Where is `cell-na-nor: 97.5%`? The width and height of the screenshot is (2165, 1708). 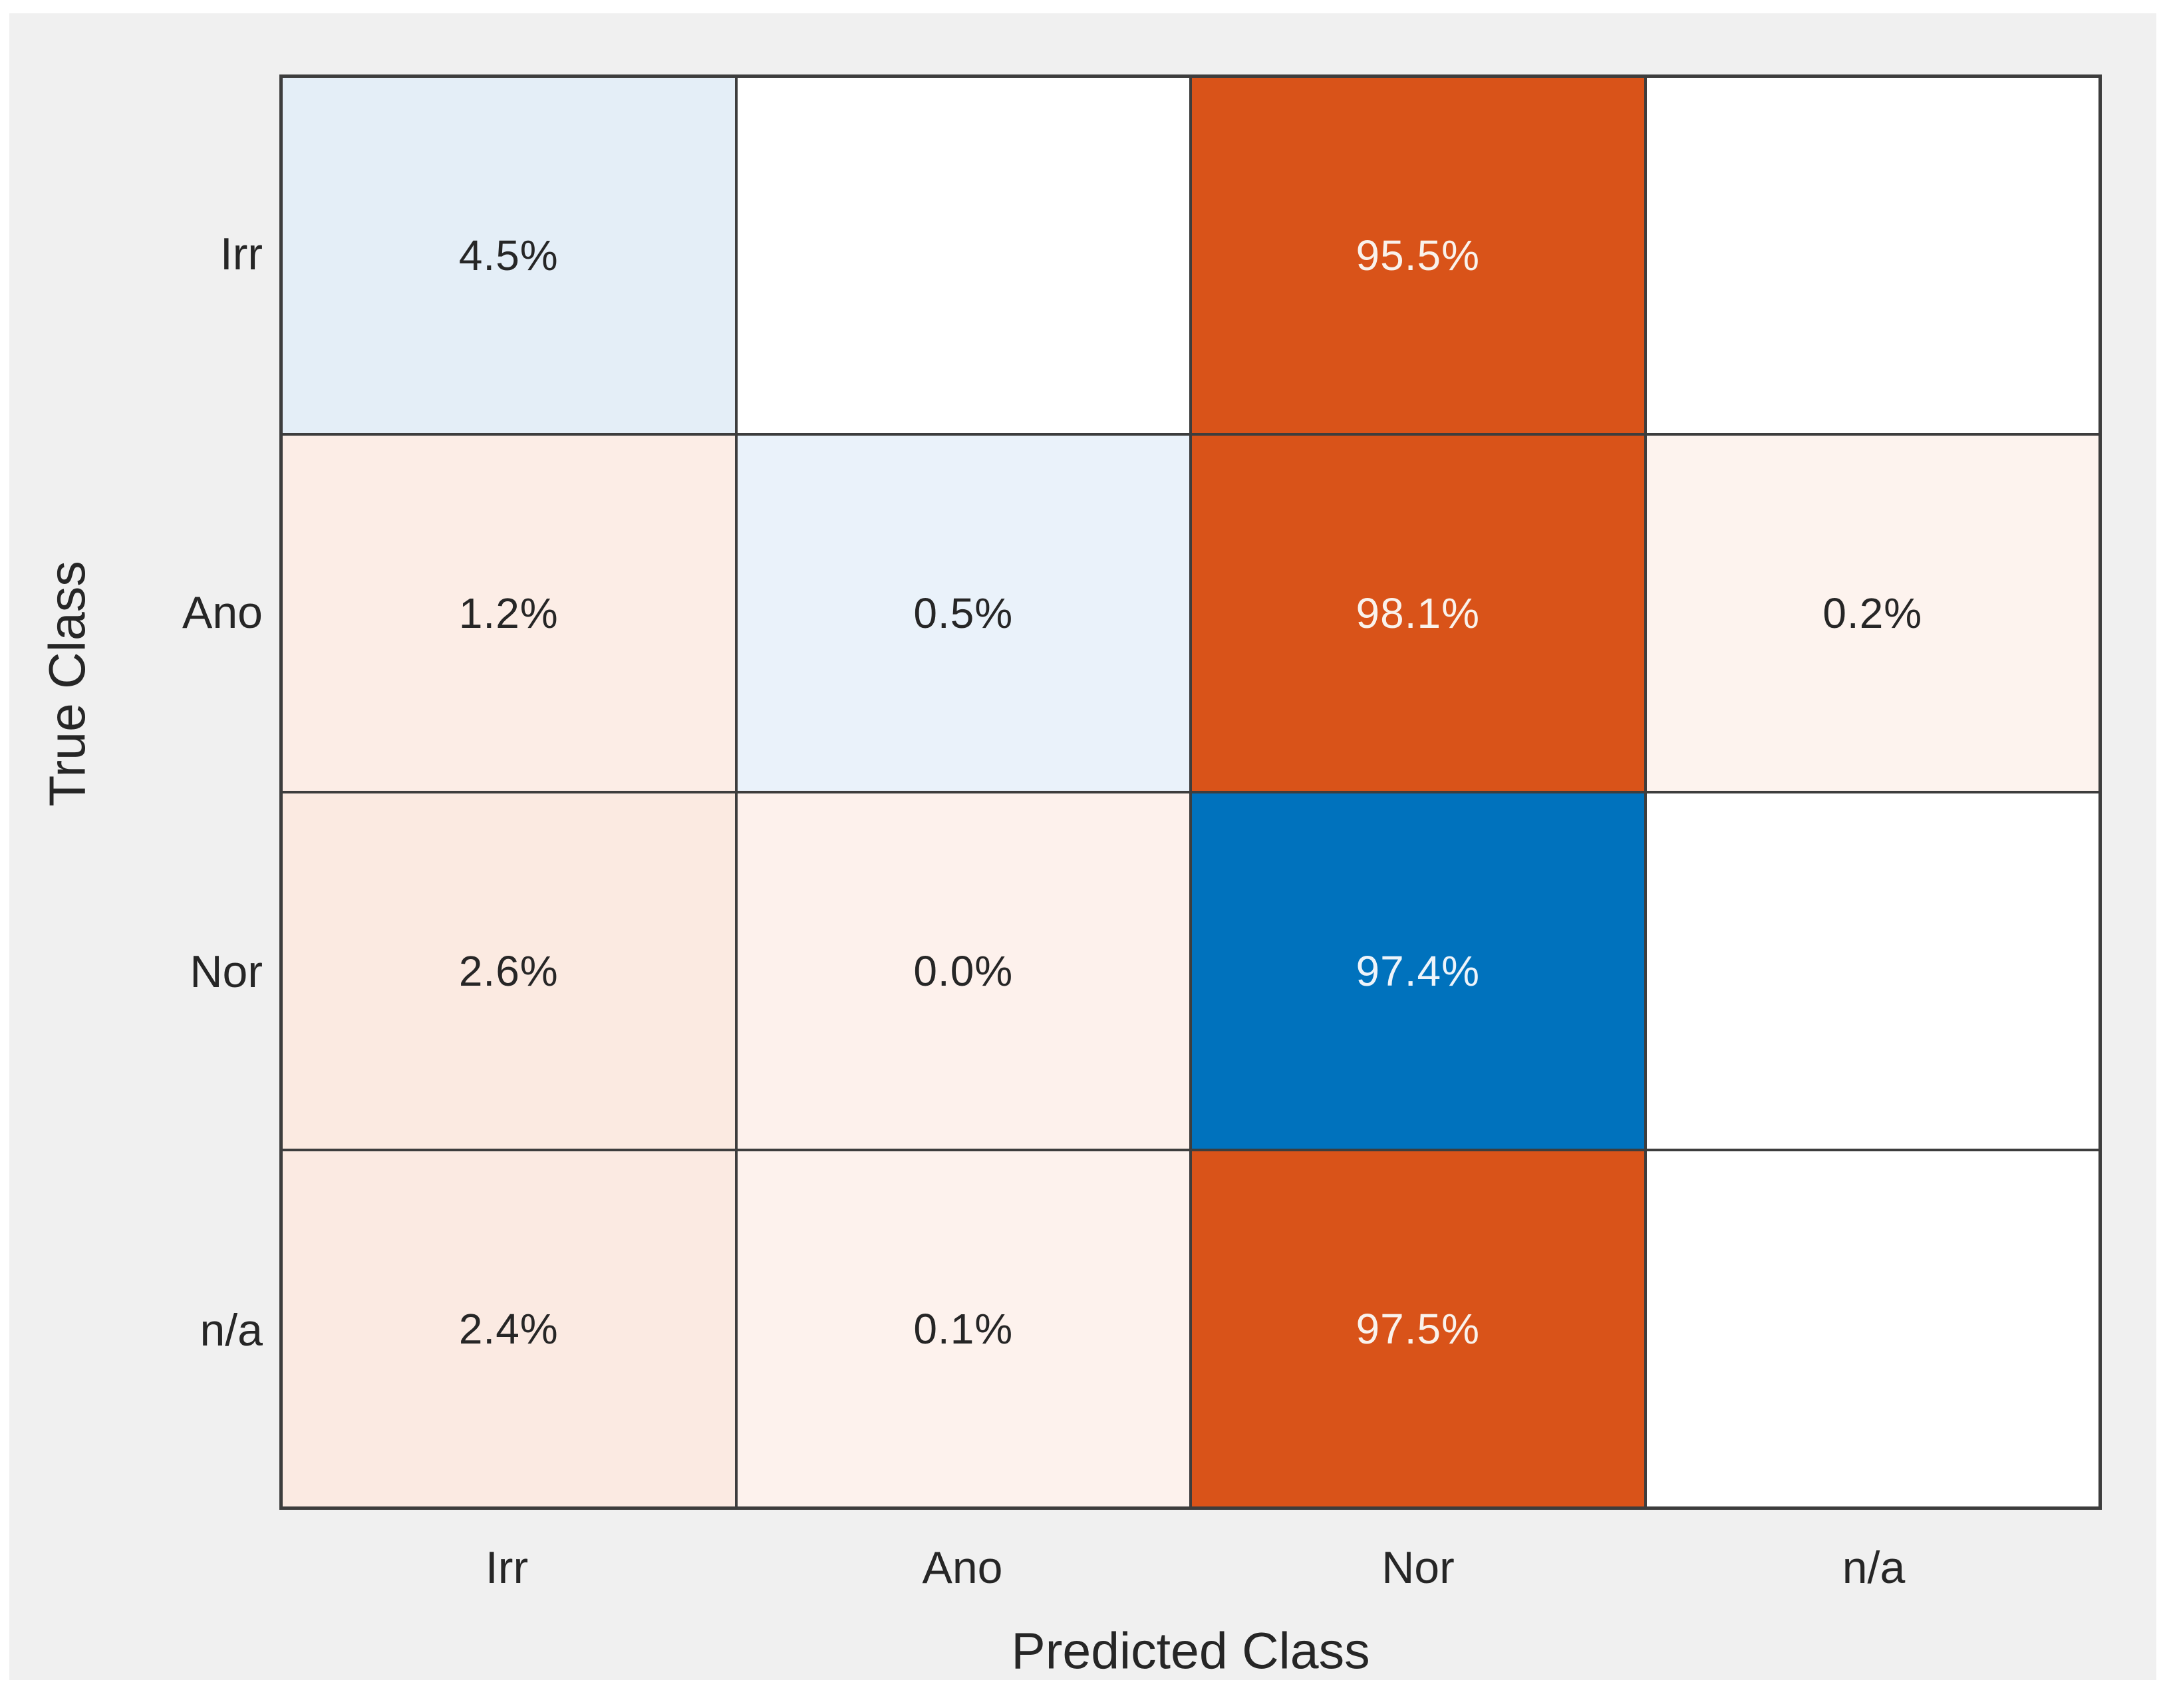
cell-na-nor: 97.5% is located at coordinates (1418, 1328).